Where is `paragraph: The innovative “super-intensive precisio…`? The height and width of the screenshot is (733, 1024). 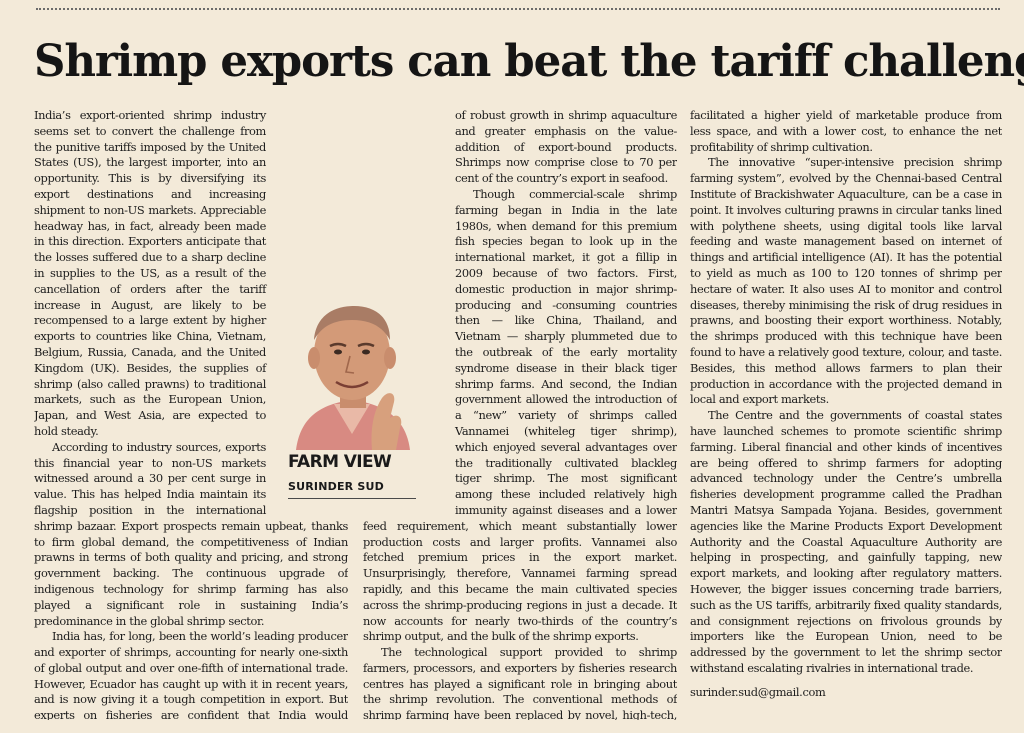 paragraph: The innovative “super-intensive precisio… is located at coordinates (846, 281).